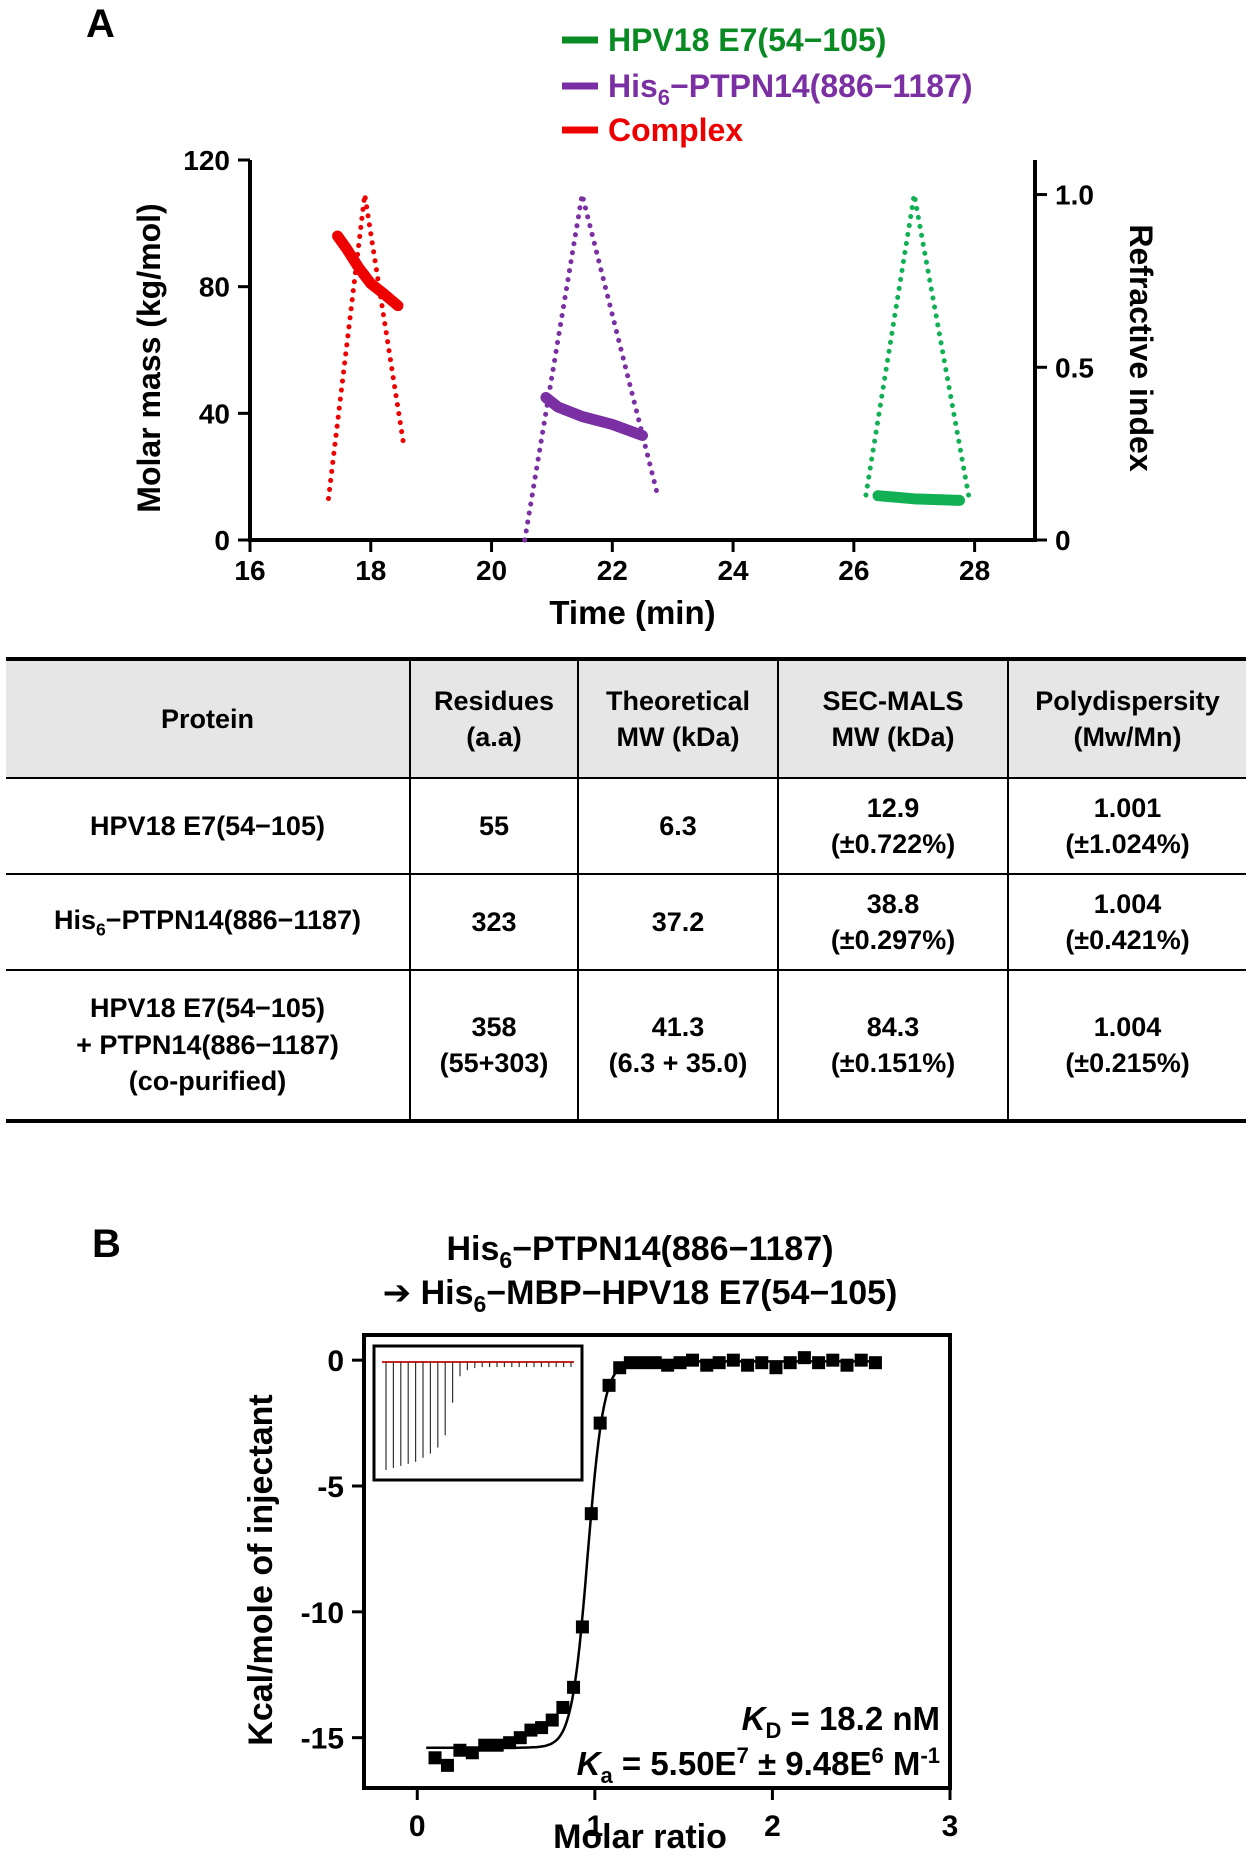 The width and height of the screenshot is (1252, 1859). What do you see at coordinates (494, 718) in the screenshot?
I see `header-residues: Residues (a.a)` at bounding box center [494, 718].